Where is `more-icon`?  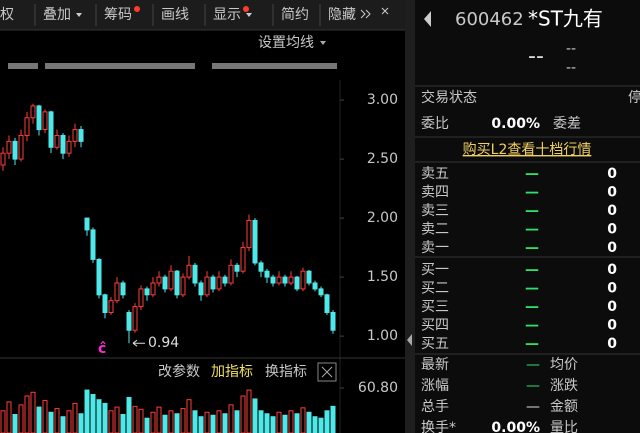 more-icon is located at coordinates (365, 14).